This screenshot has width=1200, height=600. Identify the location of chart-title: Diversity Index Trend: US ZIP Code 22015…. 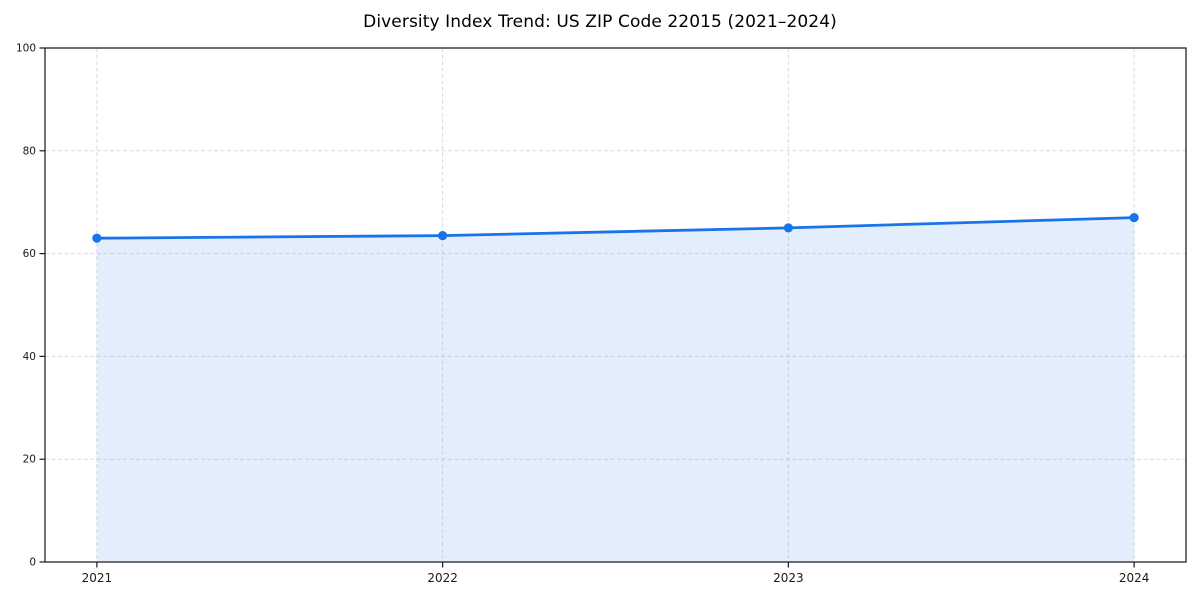
(600, 22).